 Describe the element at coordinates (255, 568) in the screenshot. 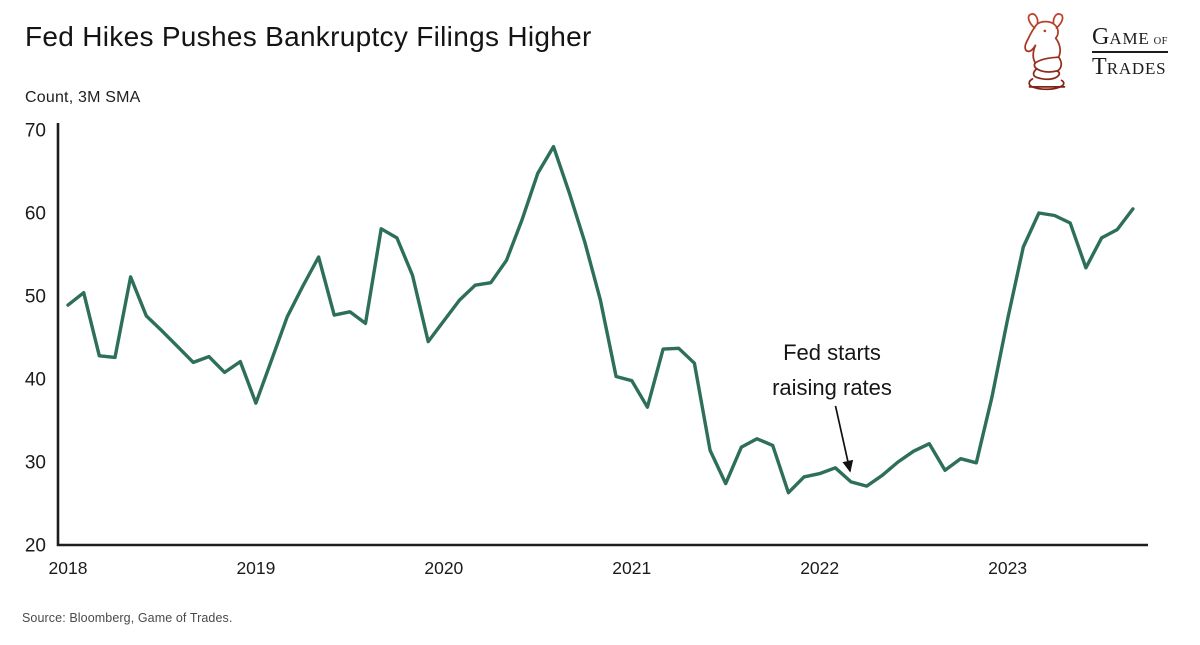

I see `x-tick-label: 2019` at that location.